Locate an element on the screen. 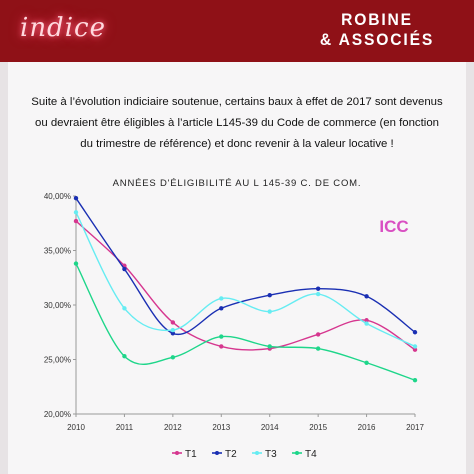  y-tick-label: 30,00% is located at coordinates (57, 305).